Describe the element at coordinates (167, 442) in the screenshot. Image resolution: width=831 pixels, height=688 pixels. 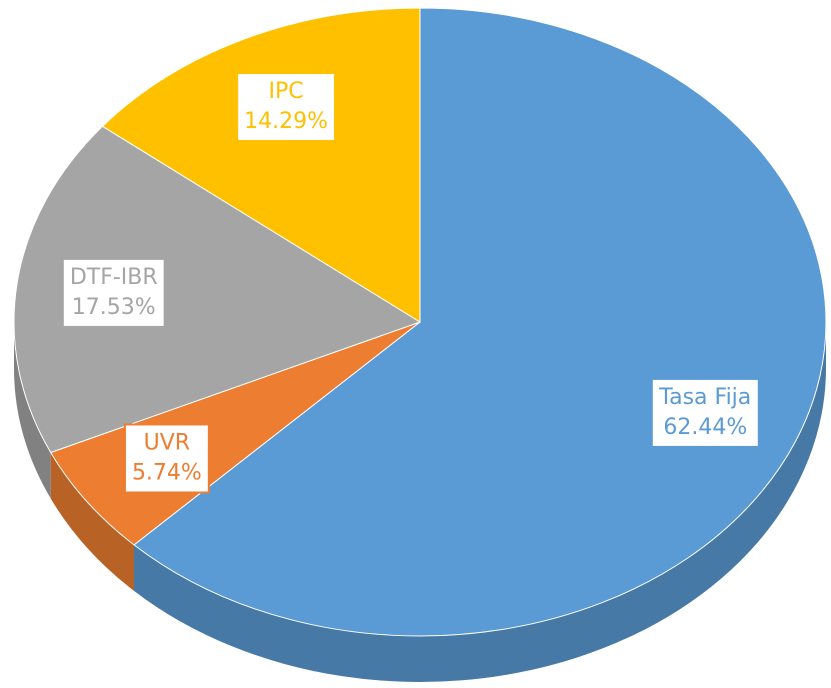
I see `label-category: UVR` at that location.